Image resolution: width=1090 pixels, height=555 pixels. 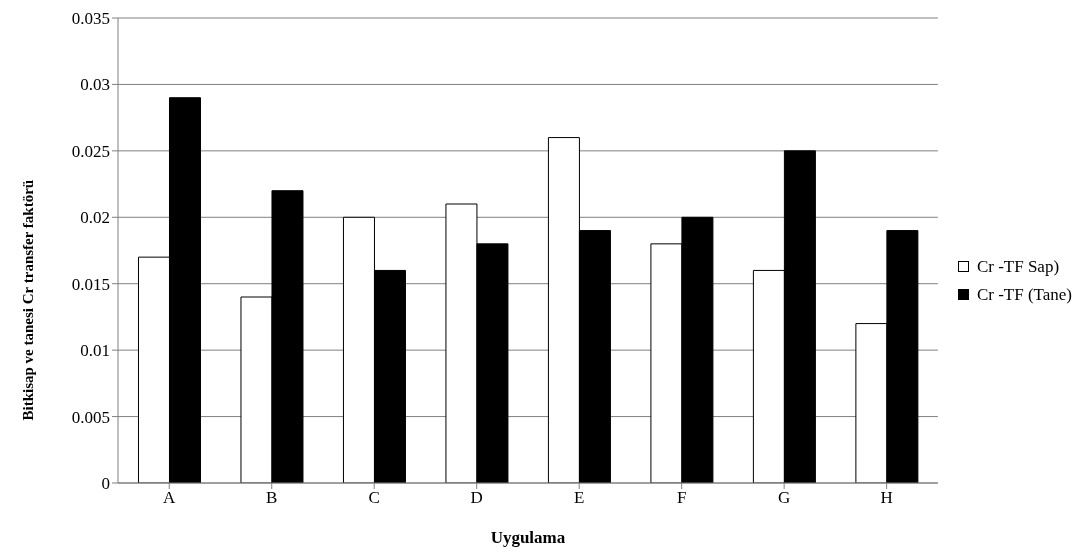 What do you see at coordinates (784, 498) in the screenshot?
I see `x-tick-label: G` at bounding box center [784, 498].